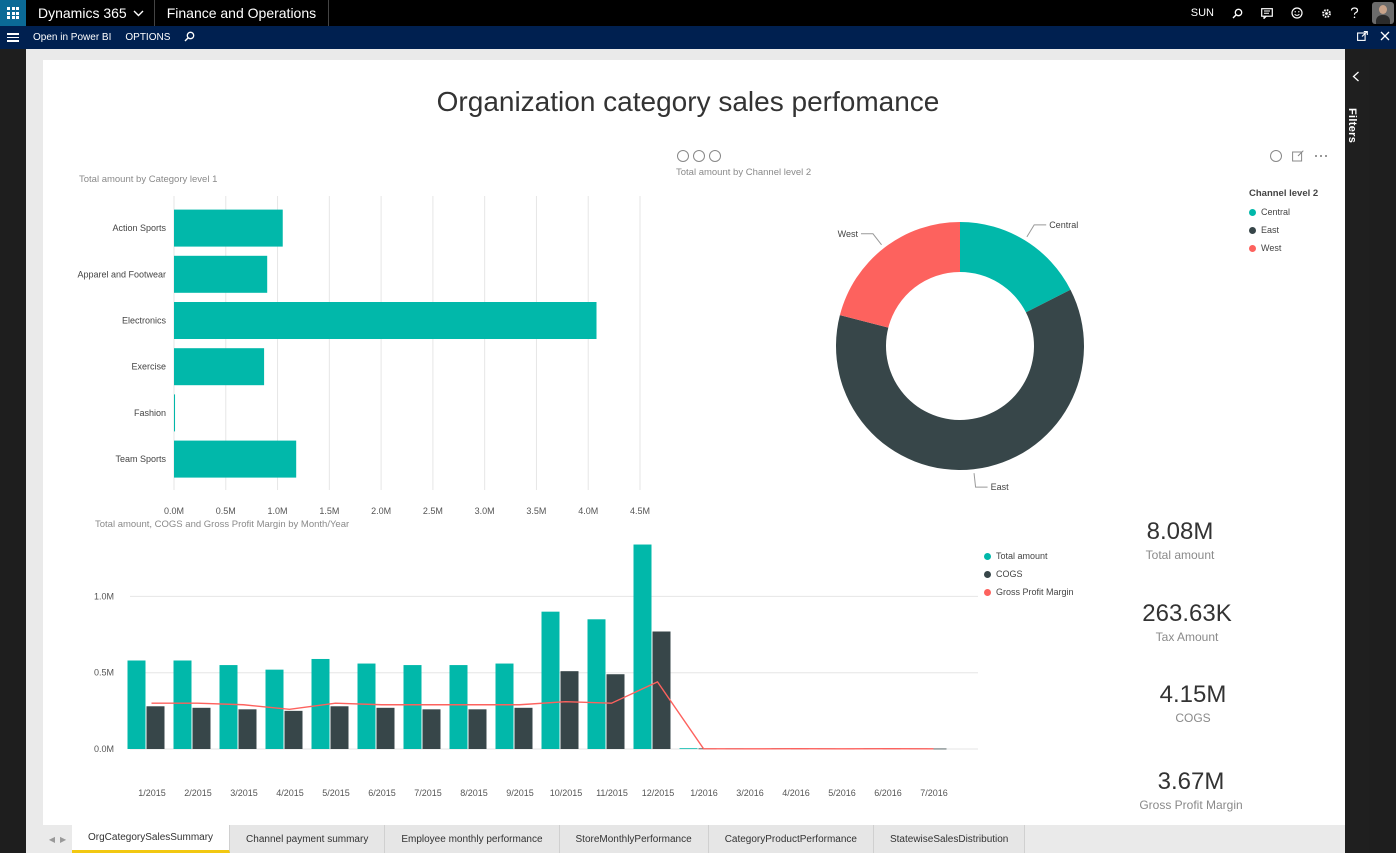 The height and width of the screenshot is (853, 1396). Describe the element at coordinates (1267, 13) in the screenshot. I see `message-icon` at that location.